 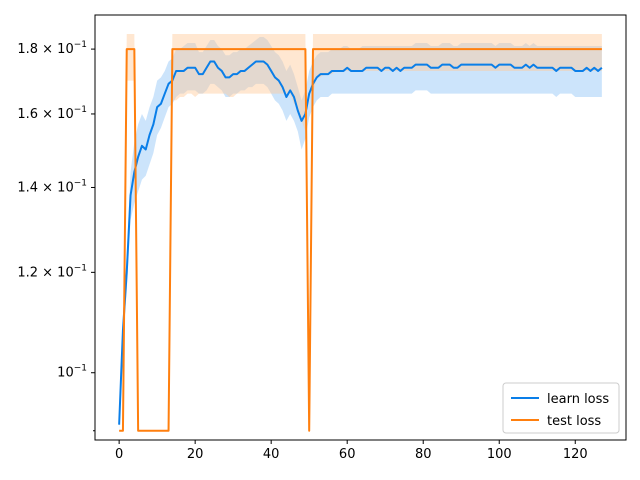 What do you see at coordinates (72, 372) in the screenshot?
I see `y-tick-label: 10−1` at bounding box center [72, 372].